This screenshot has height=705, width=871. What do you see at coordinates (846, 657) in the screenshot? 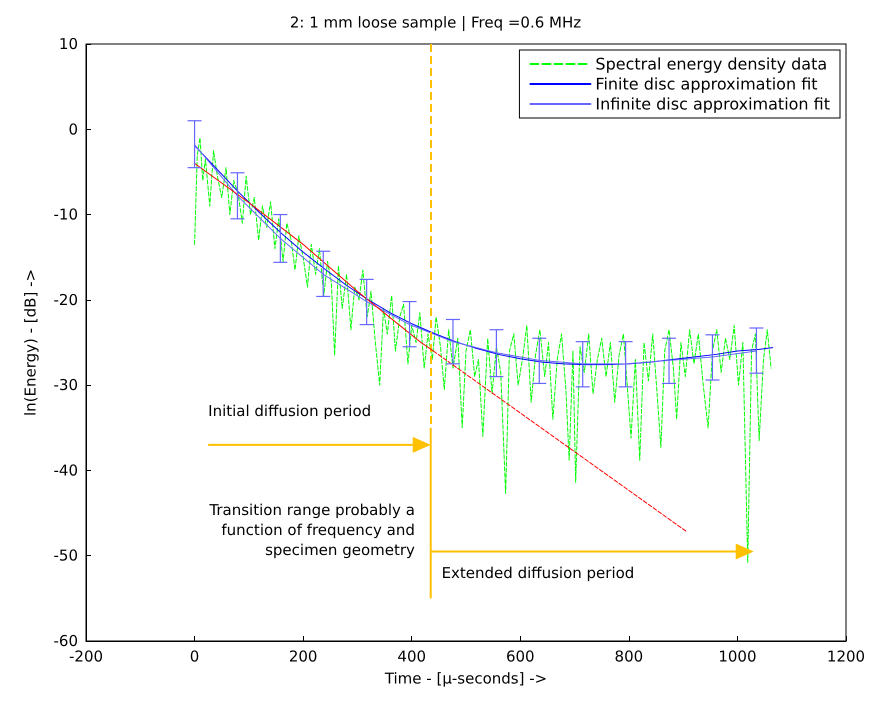
I see `x-tick-label: 1200` at bounding box center [846, 657].